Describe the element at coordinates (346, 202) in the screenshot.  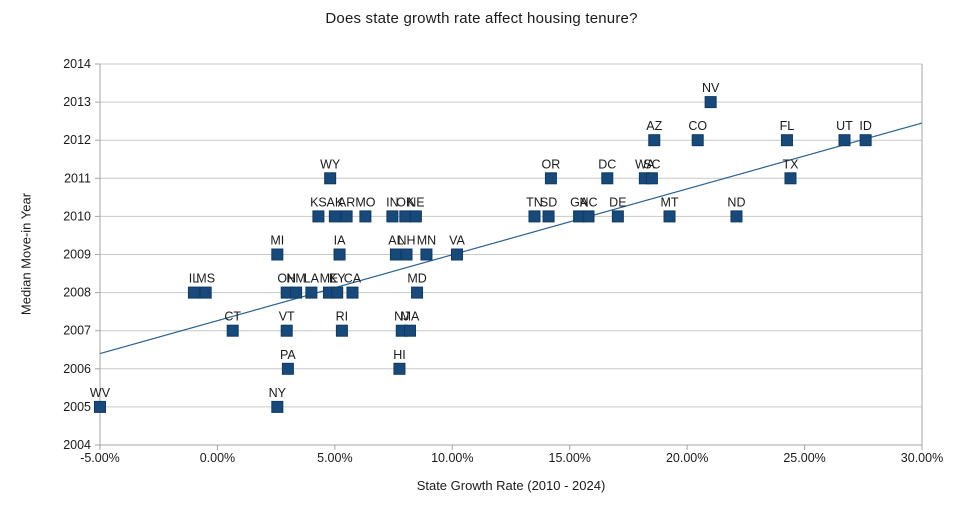
I see `point-label-ar: AR` at that location.